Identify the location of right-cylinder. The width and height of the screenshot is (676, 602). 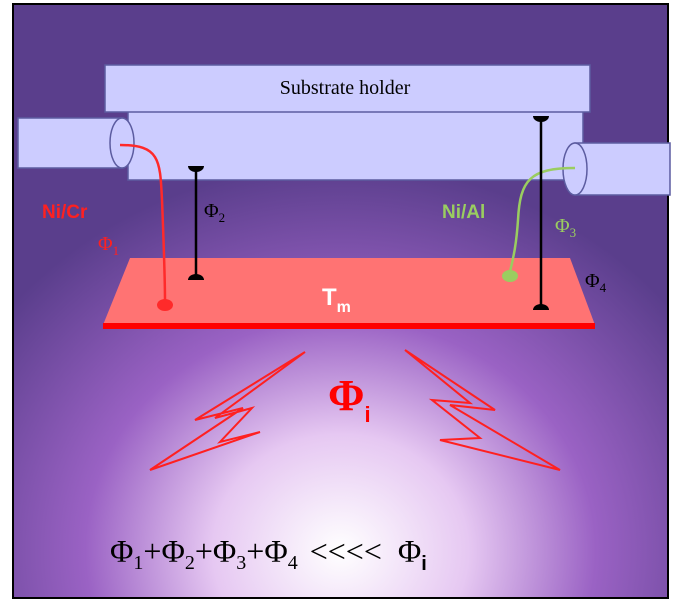
(622, 169).